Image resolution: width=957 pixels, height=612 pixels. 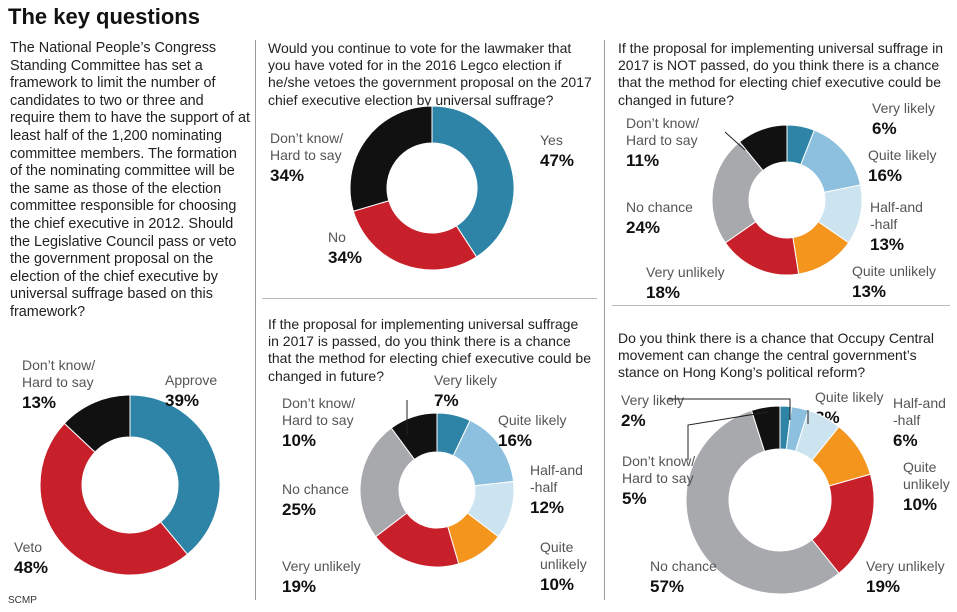 I want to click on slice-label: Veto, so click(x=28, y=547).